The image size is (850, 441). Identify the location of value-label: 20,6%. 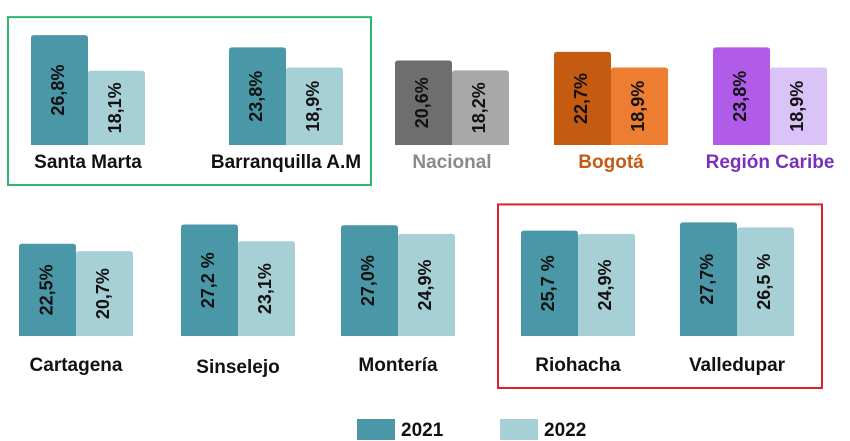
(422, 102).